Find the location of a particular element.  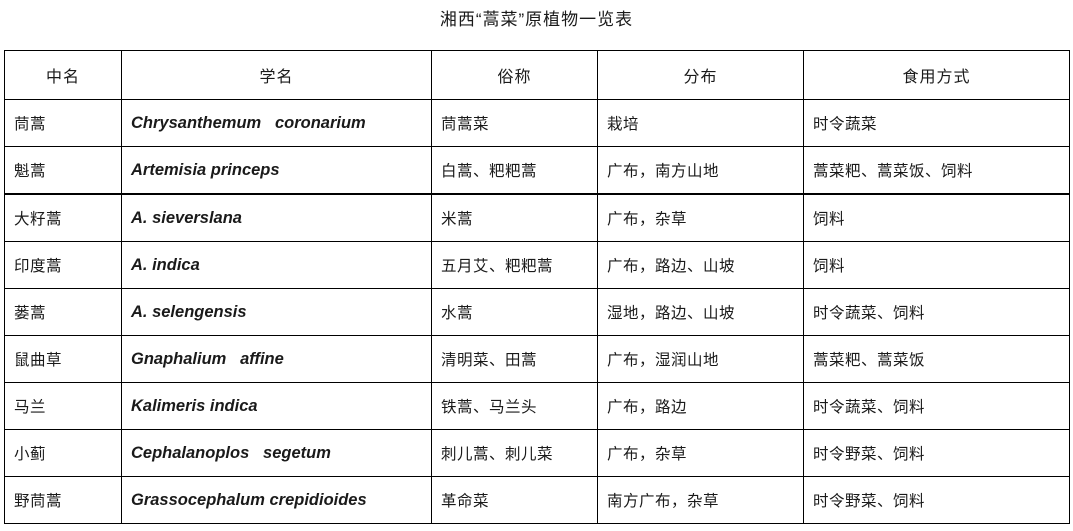

cell-xueming: Kalimeris indica is located at coordinates (276, 406).